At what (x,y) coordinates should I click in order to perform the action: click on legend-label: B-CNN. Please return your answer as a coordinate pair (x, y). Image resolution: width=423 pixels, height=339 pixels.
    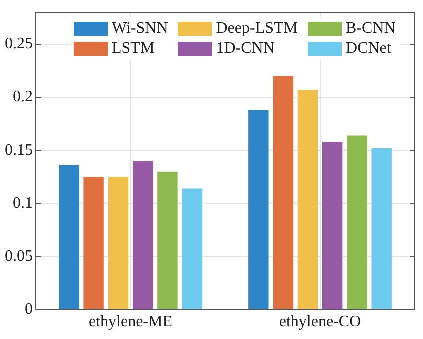
    Looking at the image, I should click on (371, 29).